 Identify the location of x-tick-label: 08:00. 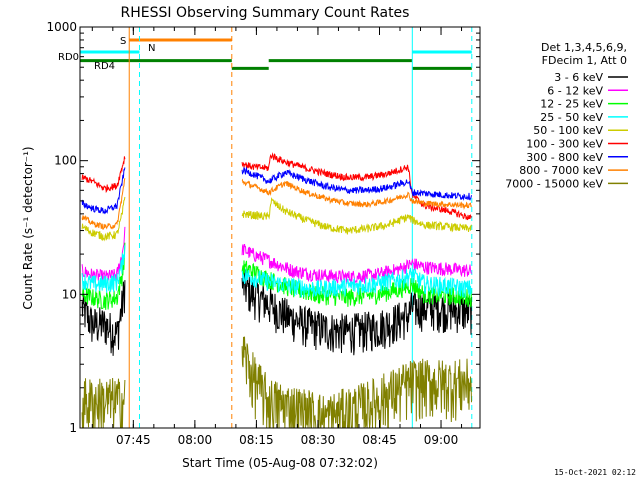
(195, 440).